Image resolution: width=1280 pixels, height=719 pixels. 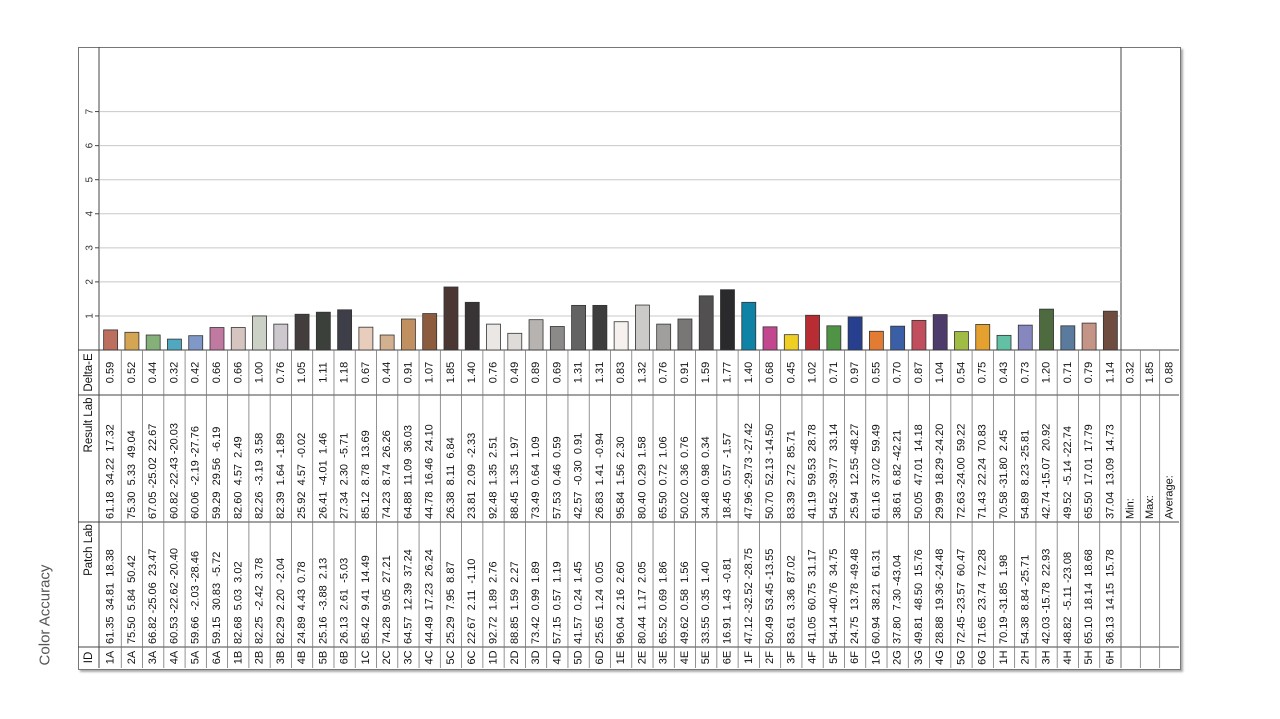 What do you see at coordinates (791, 599) in the screenshot?
I see `patch-lab-value: 83.61 3.36 87.02` at bounding box center [791, 599].